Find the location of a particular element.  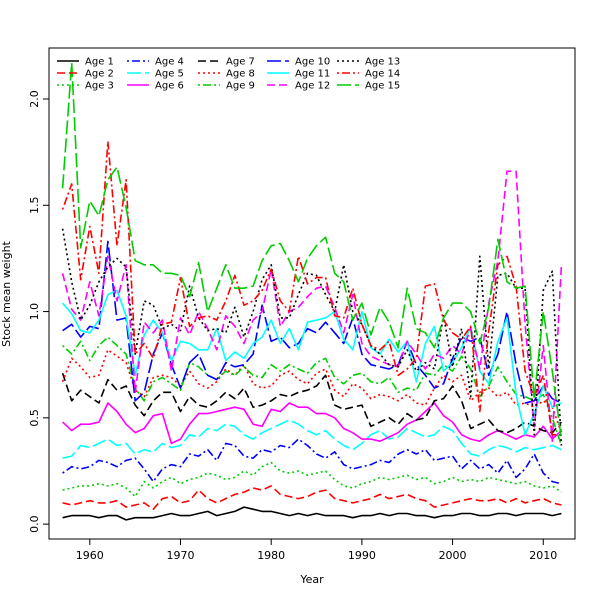

legend-label: Age 11 is located at coordinates (312, 74).